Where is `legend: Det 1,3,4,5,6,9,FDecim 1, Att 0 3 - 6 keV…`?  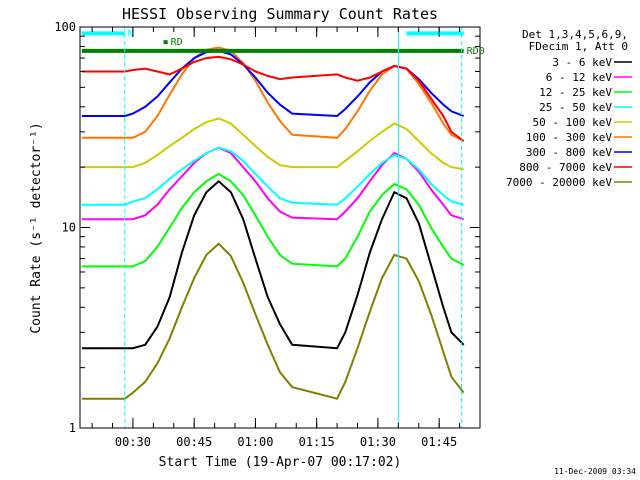
legend: Det 1,3,4,5,6,9,FDecim 1, Att 0 3 - 6 keV… is located at coordinates (569, 108).